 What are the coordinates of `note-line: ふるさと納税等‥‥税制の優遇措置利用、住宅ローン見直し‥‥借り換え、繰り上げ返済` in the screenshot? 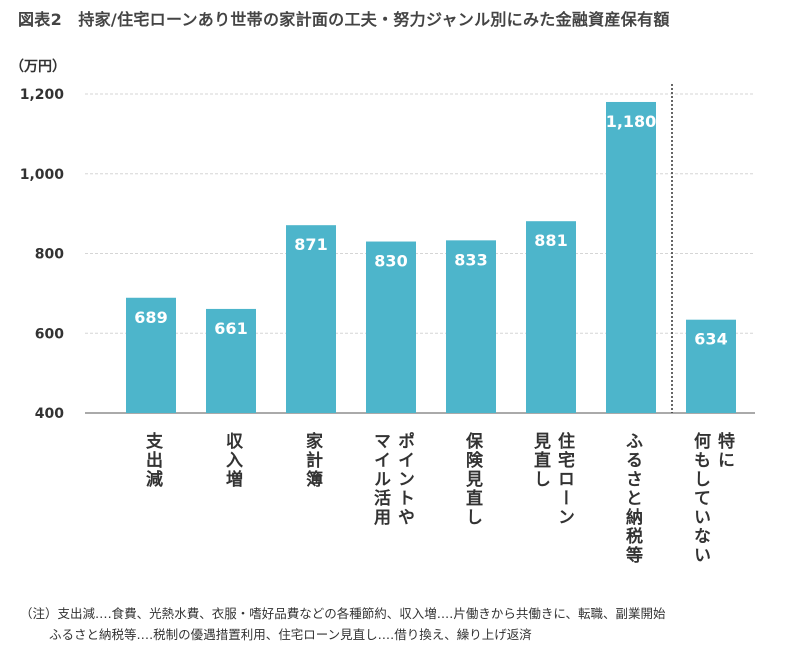 It's located at (290, 634).